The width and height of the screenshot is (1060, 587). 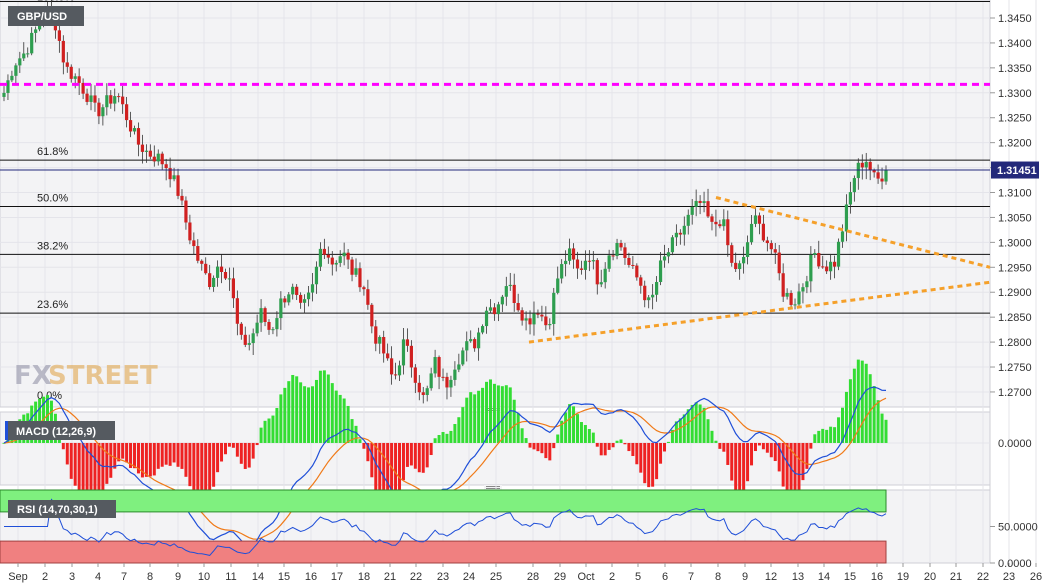 I want to click on x-tick-label: 13, so click(x=798, y=577).